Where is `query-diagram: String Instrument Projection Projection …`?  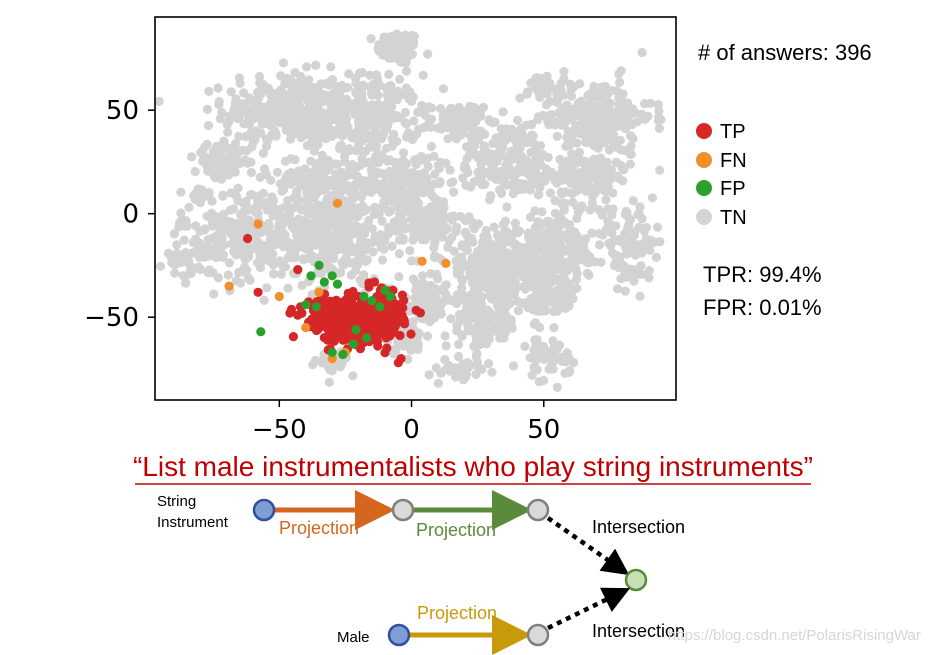
query-diagram: String Instrument Projection Projection … is located at coordinates (421, 572).